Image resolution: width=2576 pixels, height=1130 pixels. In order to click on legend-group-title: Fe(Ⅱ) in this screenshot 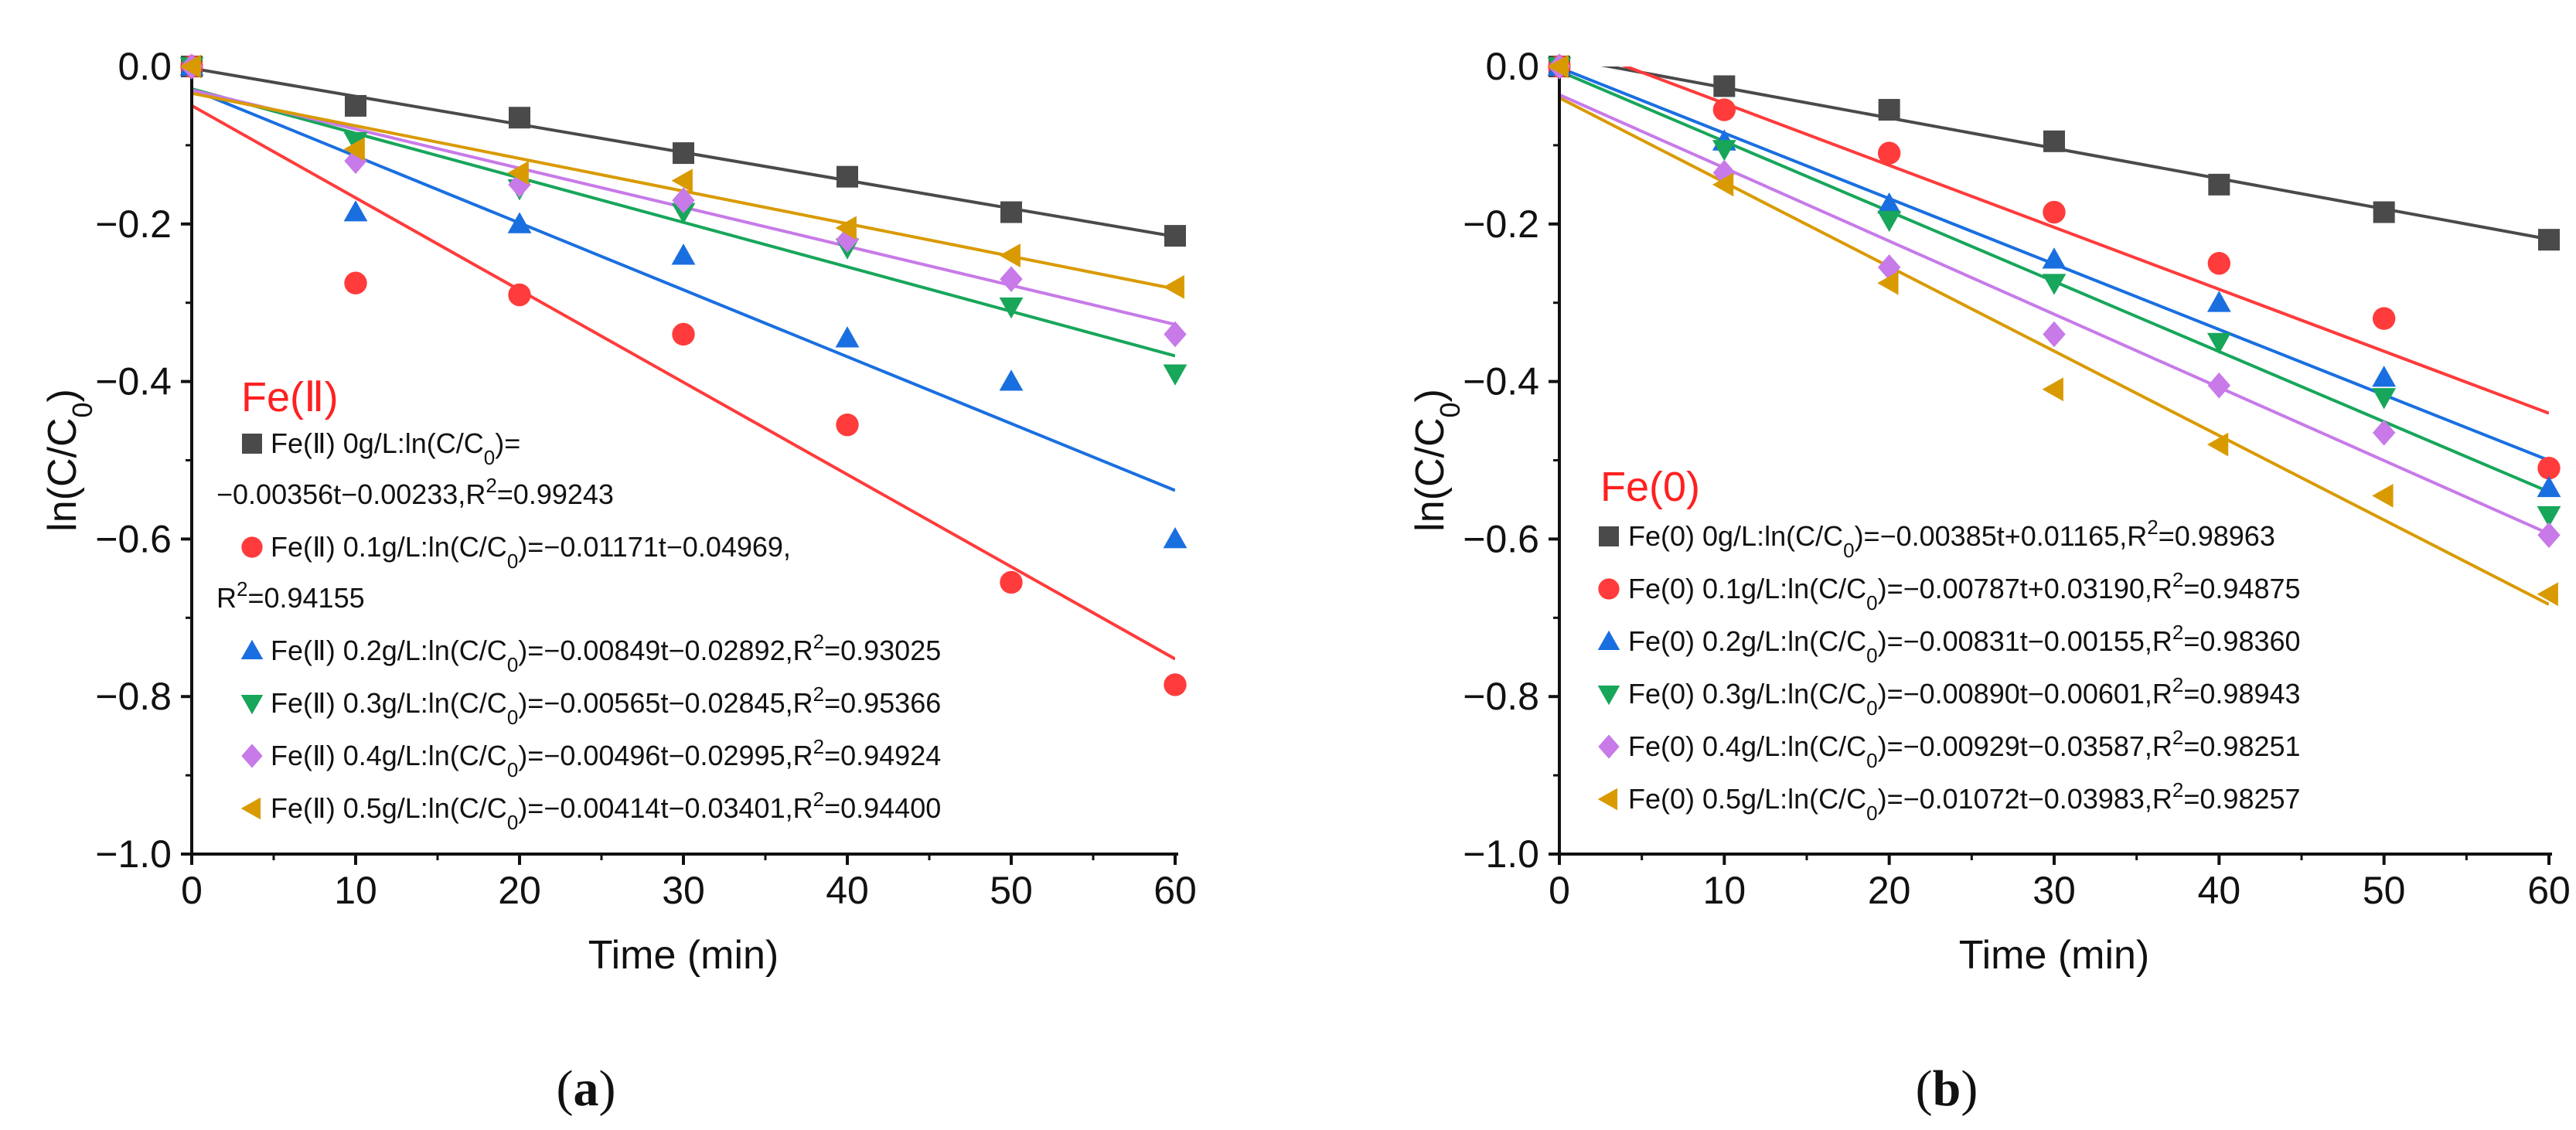, I will do `click(290, 397)`.